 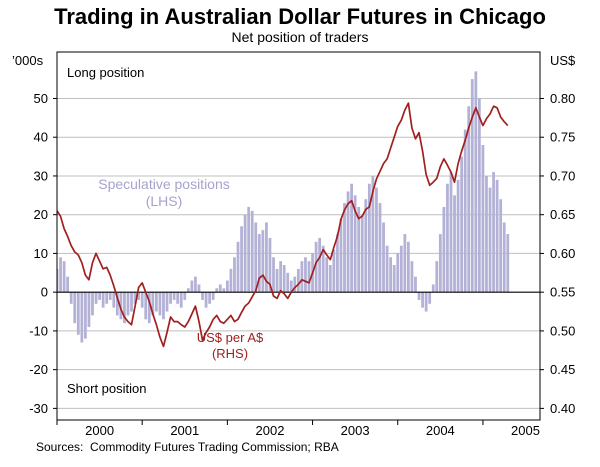 What do you see at coordinates (562, 214) in the screenshot?
I see `right-axis-tick-label: 0.65` at bounding box center [562, 214].